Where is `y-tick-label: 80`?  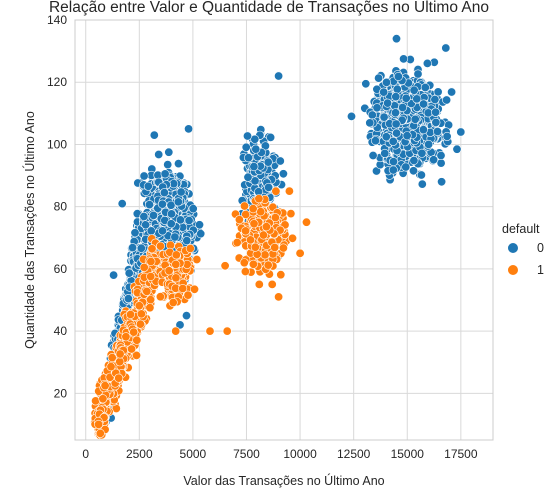 y-tick-label: 80 is located at coordinates (61, 207).